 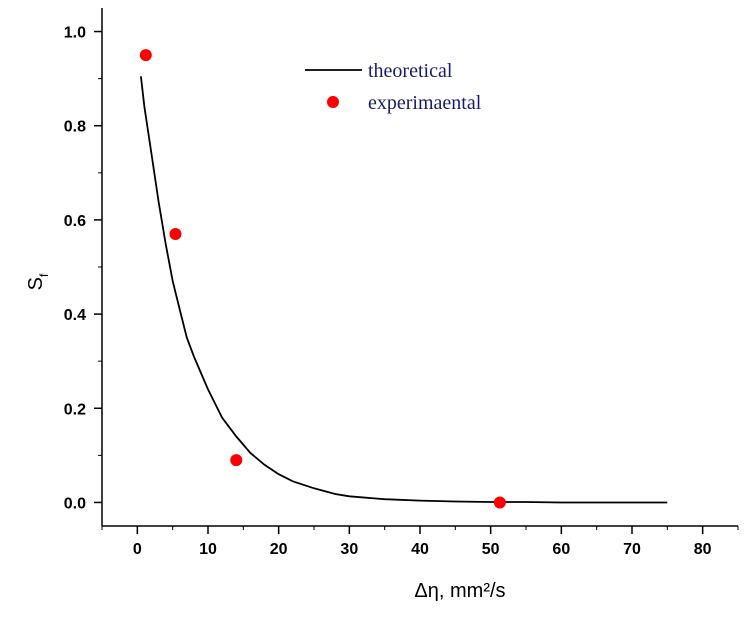 What do you see at coordinates (75, 221) in the screenshot?
I see `y-tick-label: 0.6` at bounding box center [75, 221].